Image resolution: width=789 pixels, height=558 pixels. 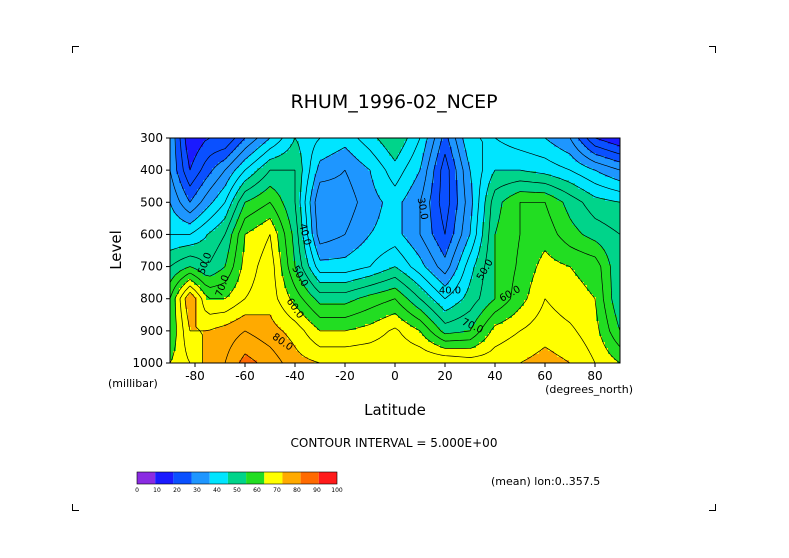 What do you see at coordinates (195, 376) in the screenshot?
I see `x-tick-label: -80` at bounding box center [195, 376].